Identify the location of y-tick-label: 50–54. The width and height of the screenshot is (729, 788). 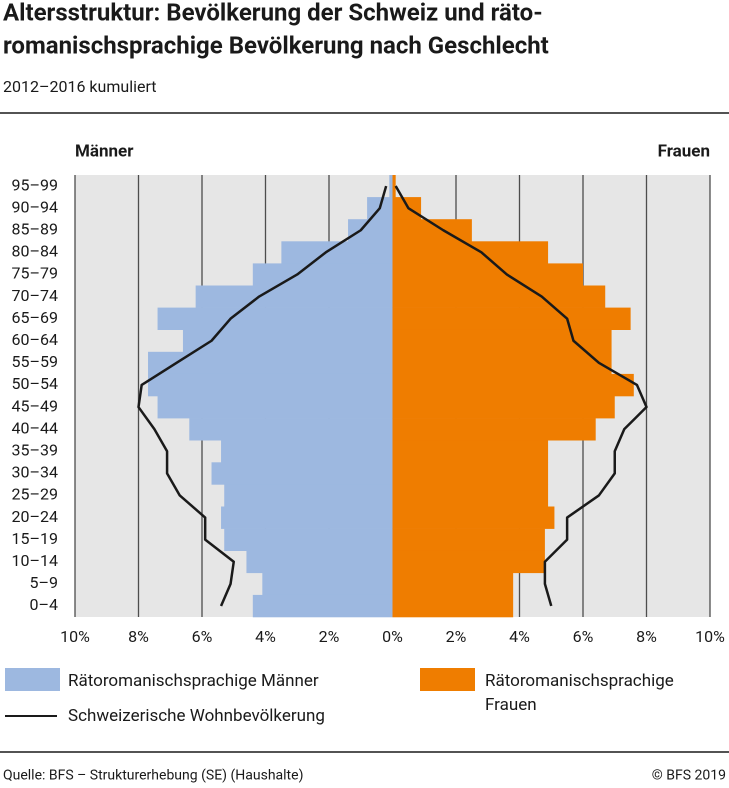
(35, 383).